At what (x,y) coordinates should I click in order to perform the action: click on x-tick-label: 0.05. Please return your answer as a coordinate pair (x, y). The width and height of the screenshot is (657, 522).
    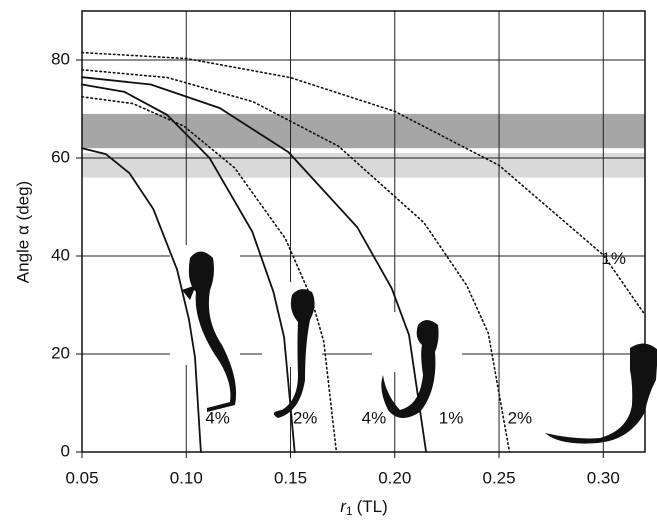
    Looking at the image, I should click on (81, 477).